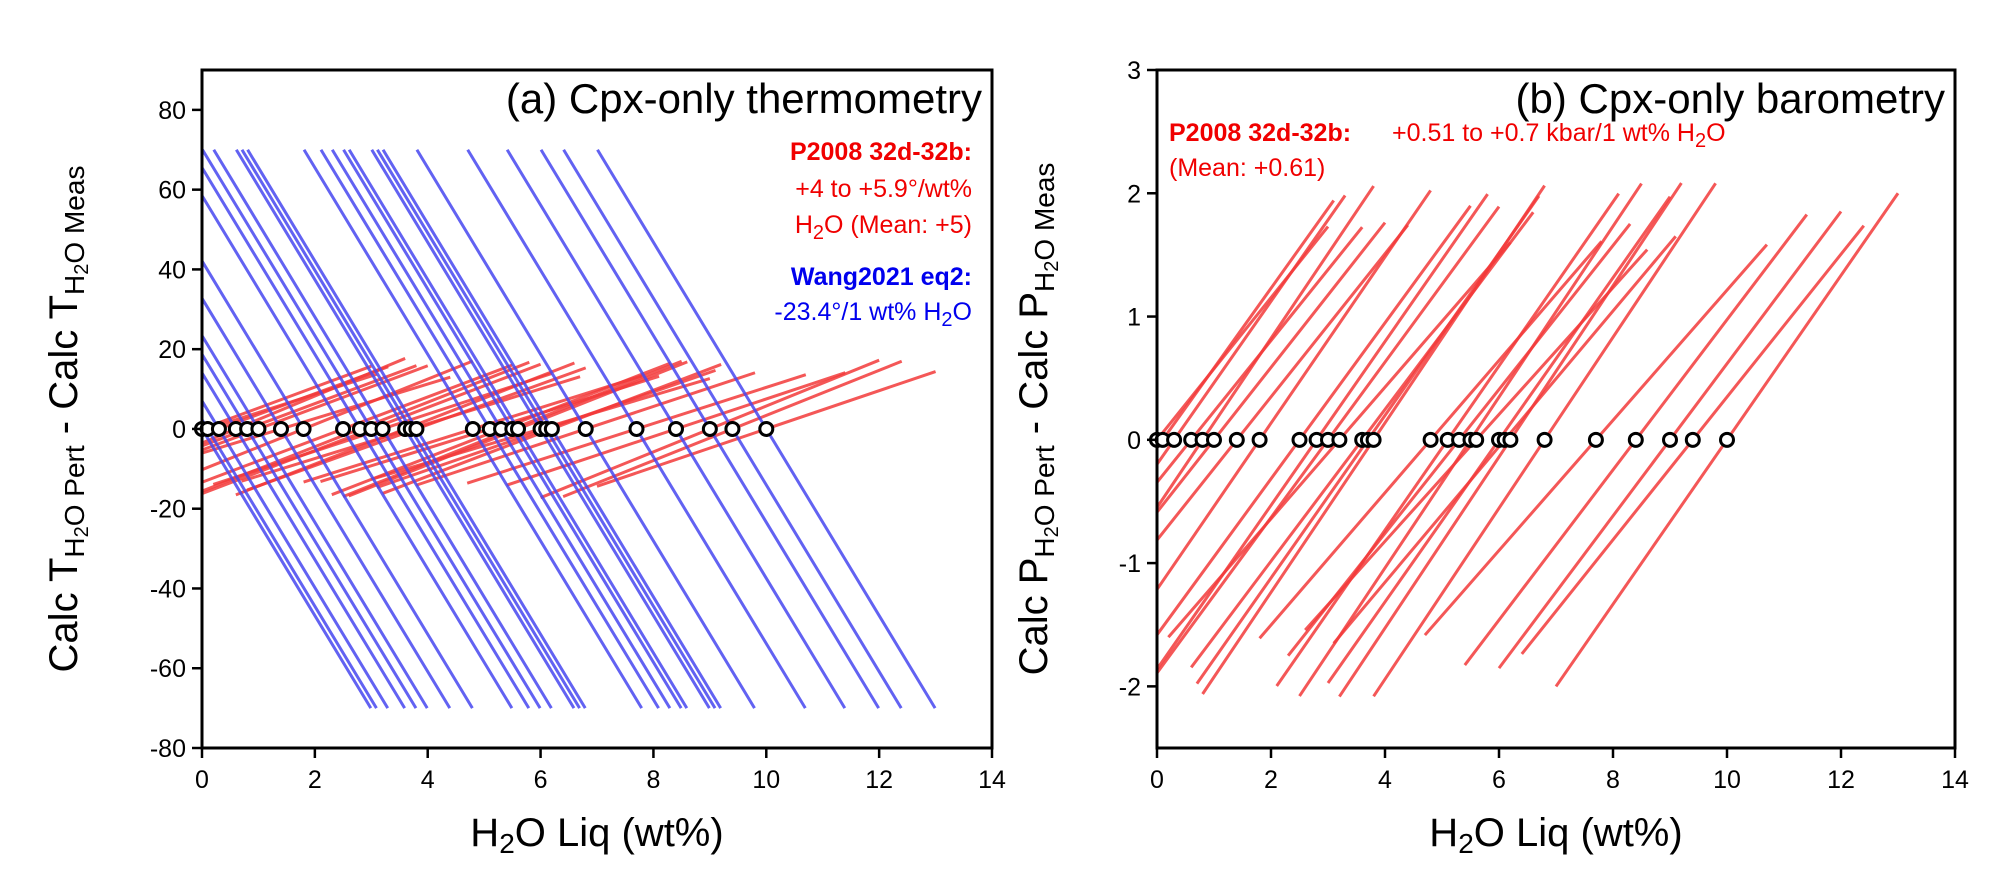 This screenshot has height=888, width=2010. What do you see at coordinates (883, 227) in the screenshot?
I see `panel-a-legend-p2008-mean: H2O (Mean: +5)` at bounding box center [883, 227].